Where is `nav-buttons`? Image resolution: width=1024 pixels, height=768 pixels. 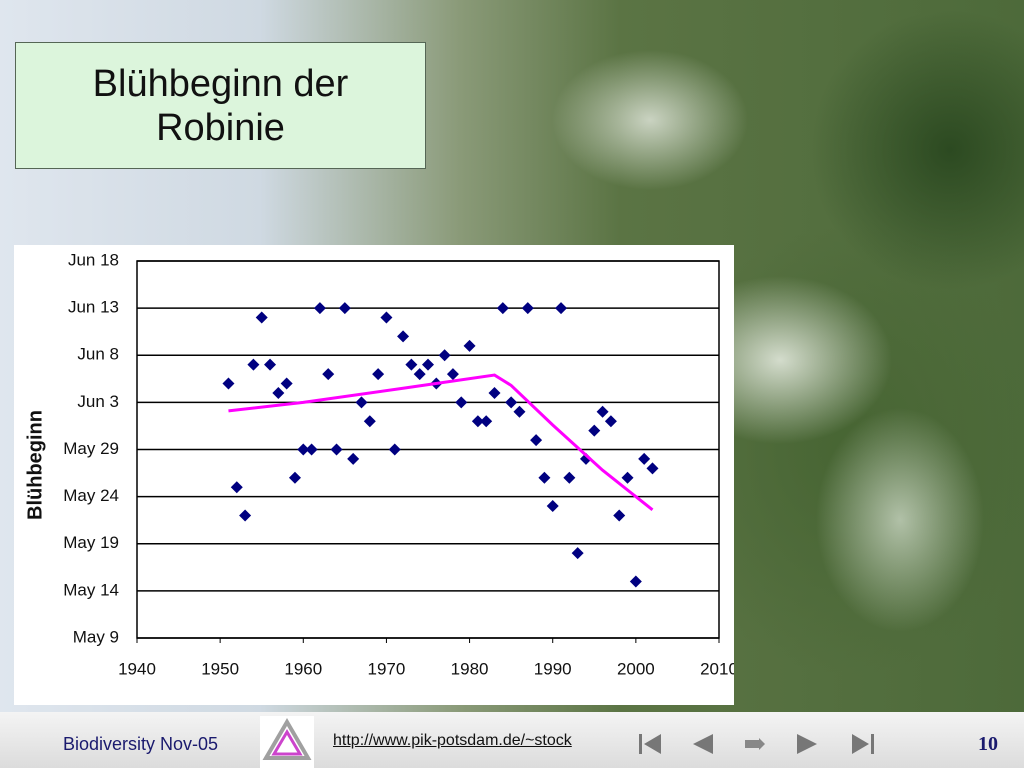 nav-buttons is located at coordinates (756, 744).